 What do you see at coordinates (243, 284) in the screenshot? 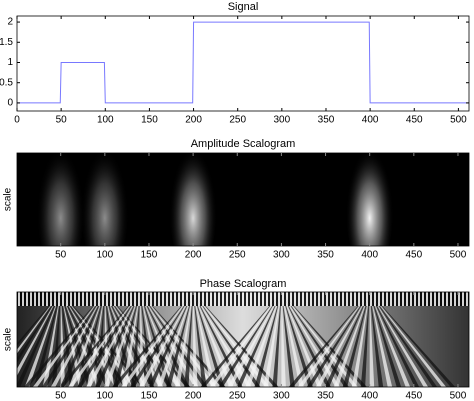
I see `chart-title: Phase Scalogram` at bounding box center [243, 284].